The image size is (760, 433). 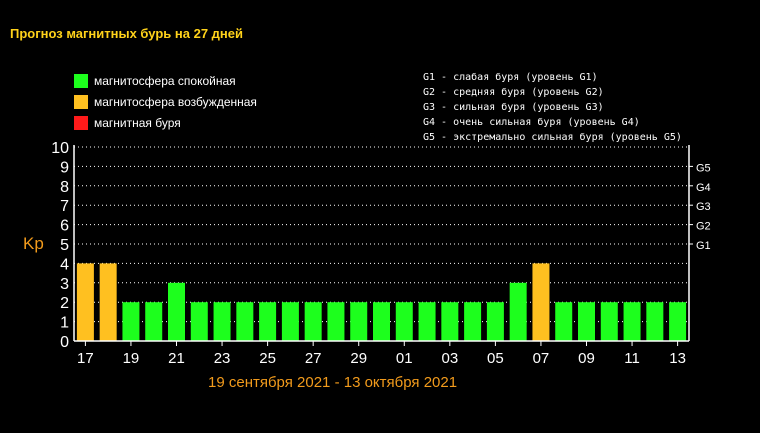 I want to click on g-level-label: G2, so click(x=703, y=227).